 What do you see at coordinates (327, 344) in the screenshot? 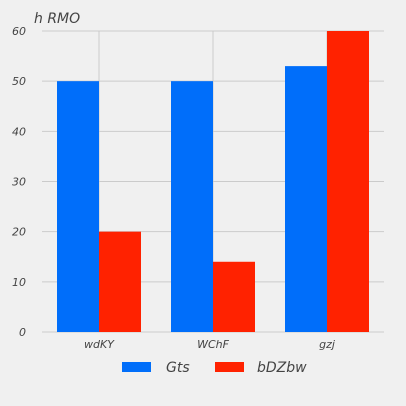
I see `x-tick-label: gzj` at bounding box center [327, 344].